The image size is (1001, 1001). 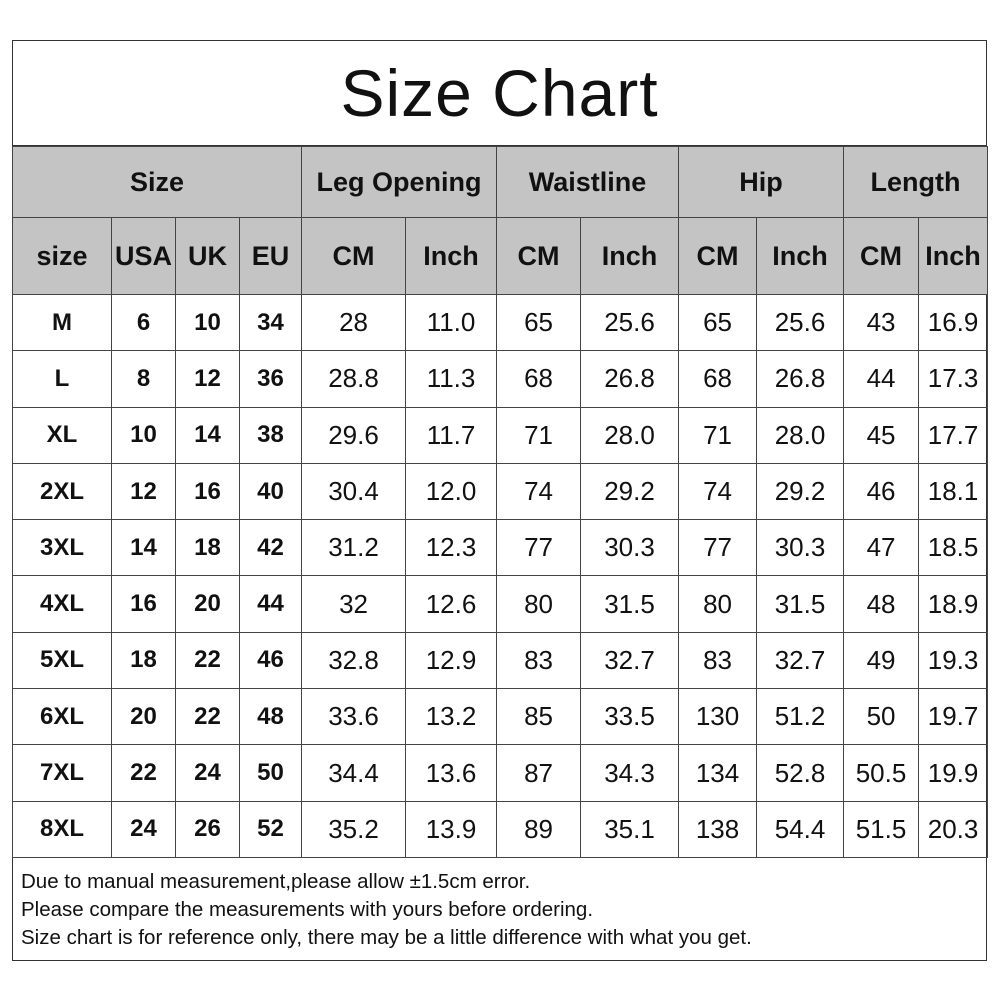 I want to click on table-cell: 19.7, so click(x=953, y=717).